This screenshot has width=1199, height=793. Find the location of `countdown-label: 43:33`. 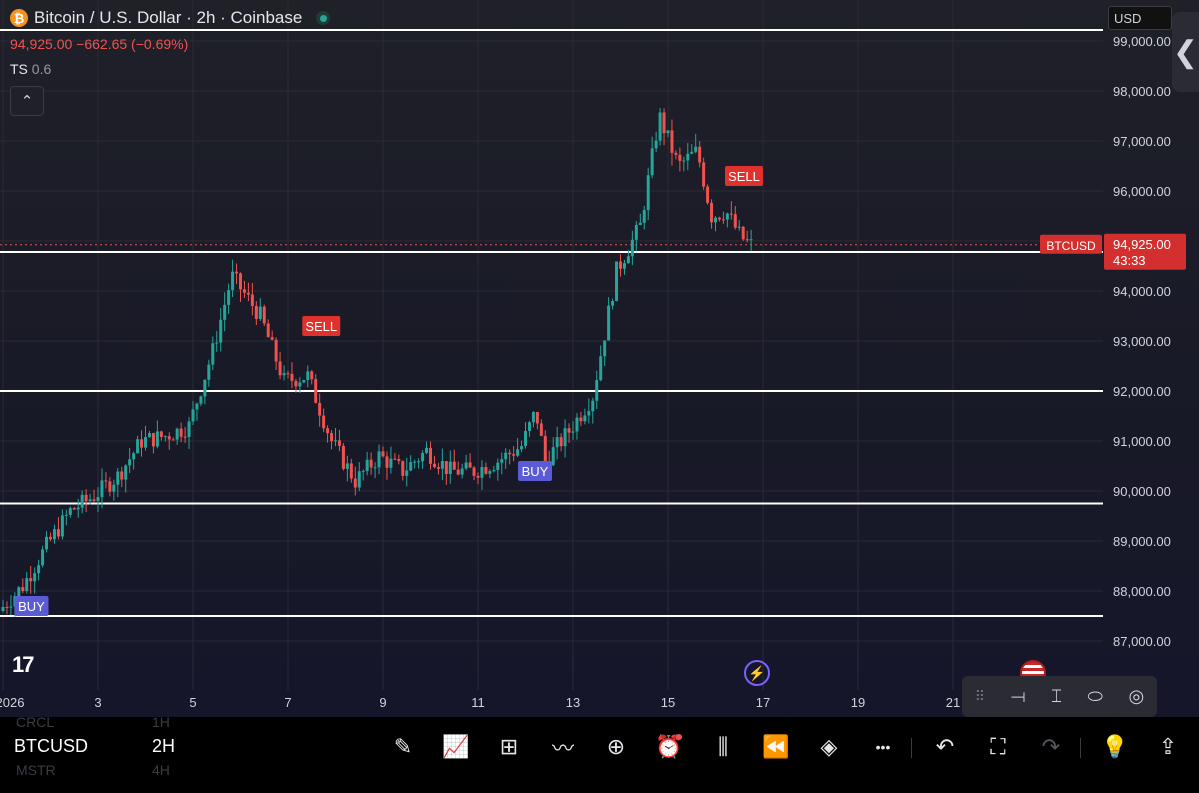

countdown-label: 43:33 is located at coordinates (1129, 260).